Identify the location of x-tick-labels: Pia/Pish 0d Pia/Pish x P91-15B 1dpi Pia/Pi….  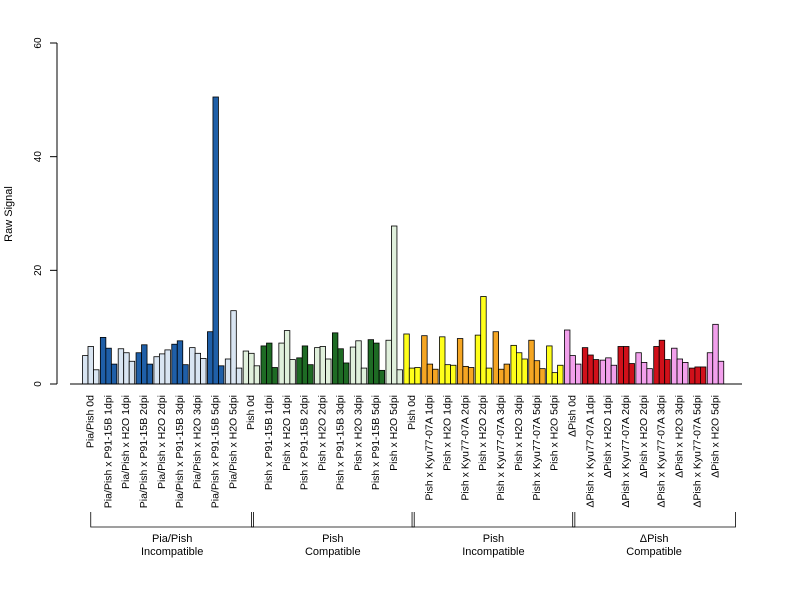
(403, 451).